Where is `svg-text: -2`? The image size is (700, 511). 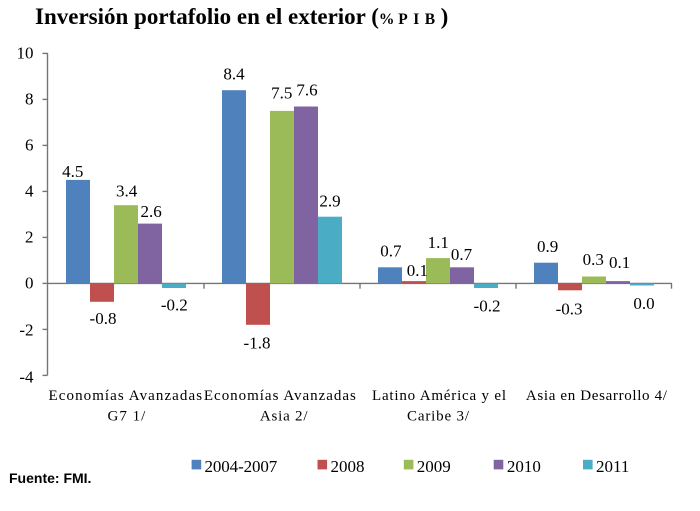
svg-text: -2 is located at coordinates (26, 330).